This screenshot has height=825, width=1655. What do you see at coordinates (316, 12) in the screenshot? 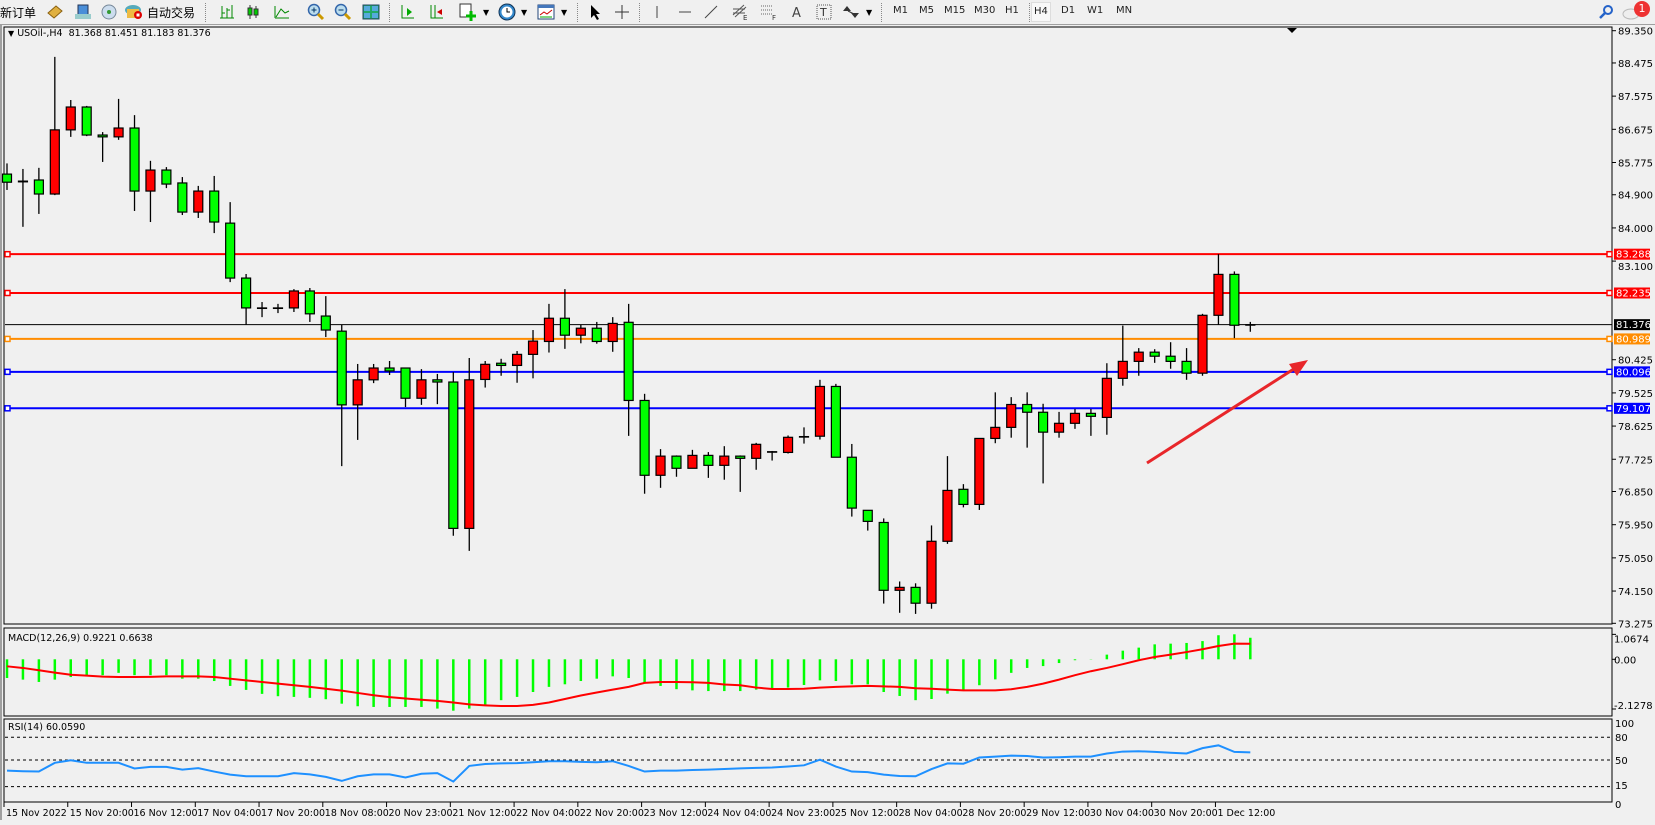
I see `zoom-in-icon` at bounding box center [316, 12].